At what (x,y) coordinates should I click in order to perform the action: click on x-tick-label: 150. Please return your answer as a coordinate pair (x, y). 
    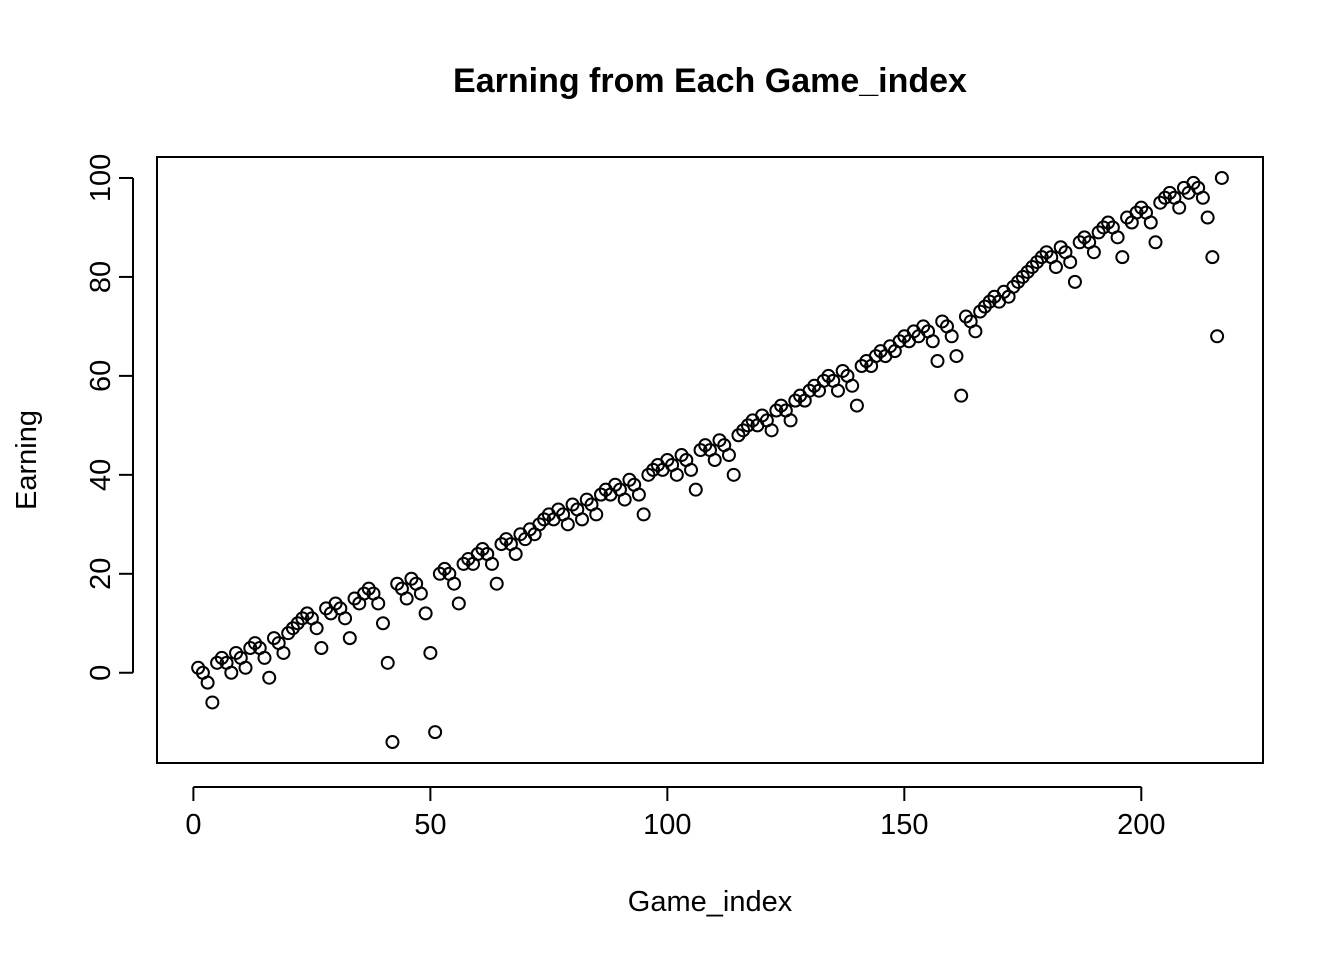
    Looking at the image, I should click on (904, 825).